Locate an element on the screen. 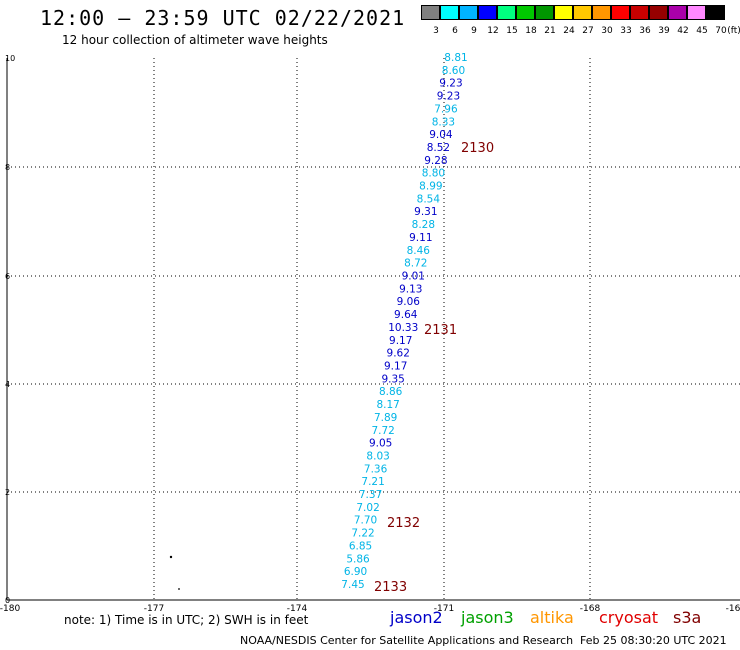 The width and height of the screenshot is (740, 650). wave-height-label: 8.80 is located at coordinates (433, 174).